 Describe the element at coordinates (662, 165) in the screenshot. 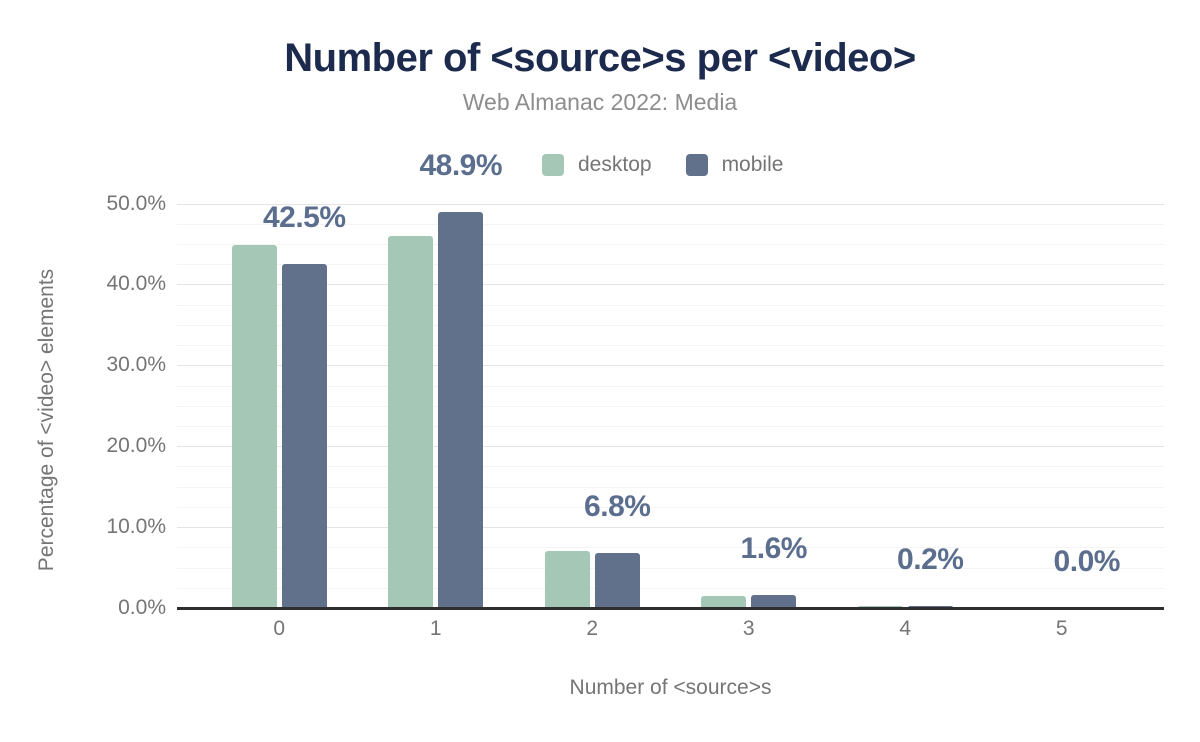

I see `legend: desktop mobile` at that location.